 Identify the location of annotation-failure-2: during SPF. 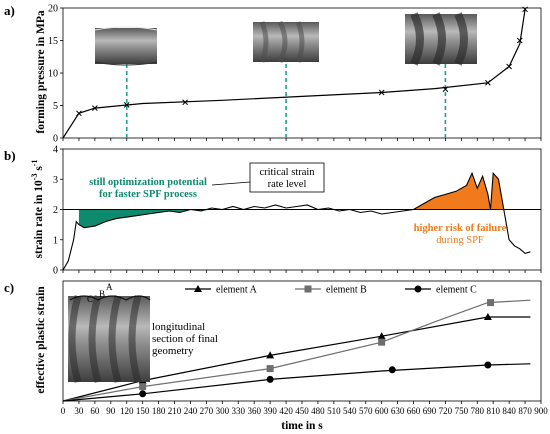
(460, 240).